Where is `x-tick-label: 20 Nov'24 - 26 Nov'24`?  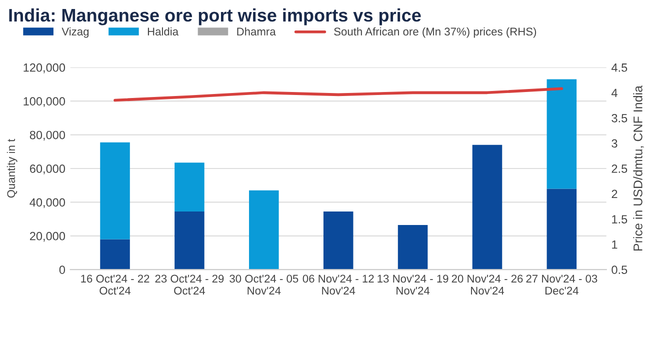 x-tick-label: 20 Nov'24 - 26 Nov'24 is located at coordinates (487, 284).